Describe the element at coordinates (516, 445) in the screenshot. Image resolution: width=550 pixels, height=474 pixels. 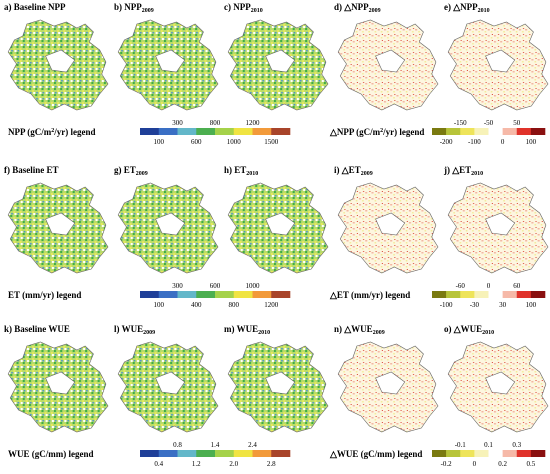
I see `legend-tick: 0.3` at that location.